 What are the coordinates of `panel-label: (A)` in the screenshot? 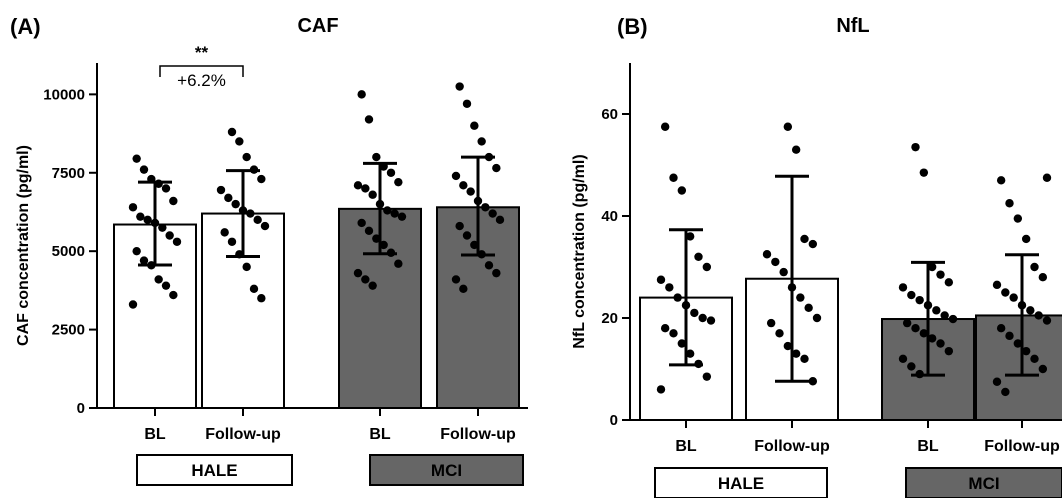 It's located at (25, 26).